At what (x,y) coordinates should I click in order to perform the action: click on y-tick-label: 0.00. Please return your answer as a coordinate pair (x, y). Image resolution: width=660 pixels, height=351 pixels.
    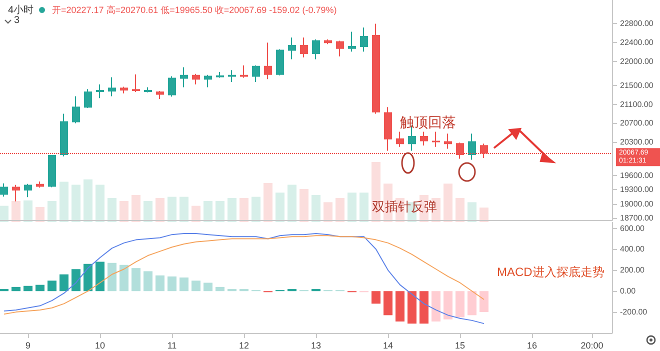
    Looking at the image, I should click on (628, 291).